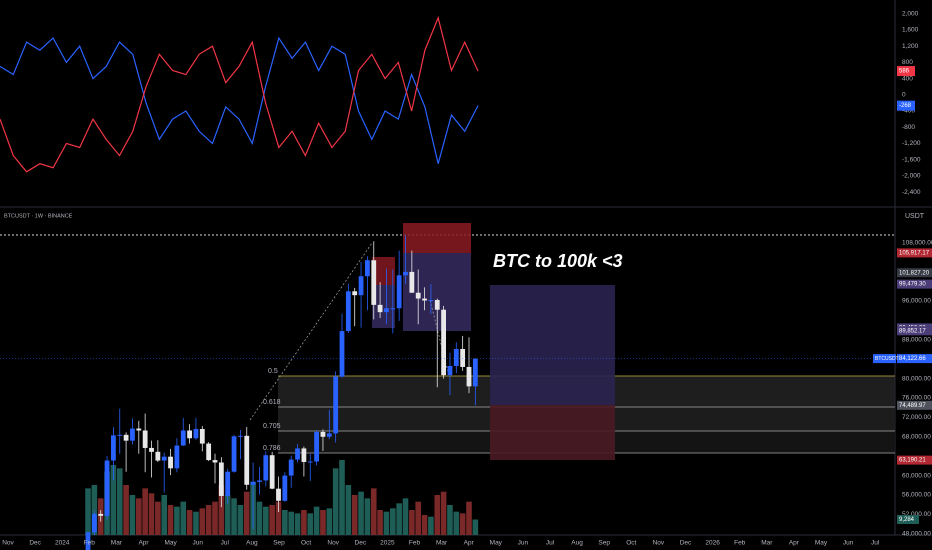 The image size is (932, 550). What do you see at coordinates (272, 426) in the screenshot?
I see `fib-label: 0.705` at bounding box center [272, 426].